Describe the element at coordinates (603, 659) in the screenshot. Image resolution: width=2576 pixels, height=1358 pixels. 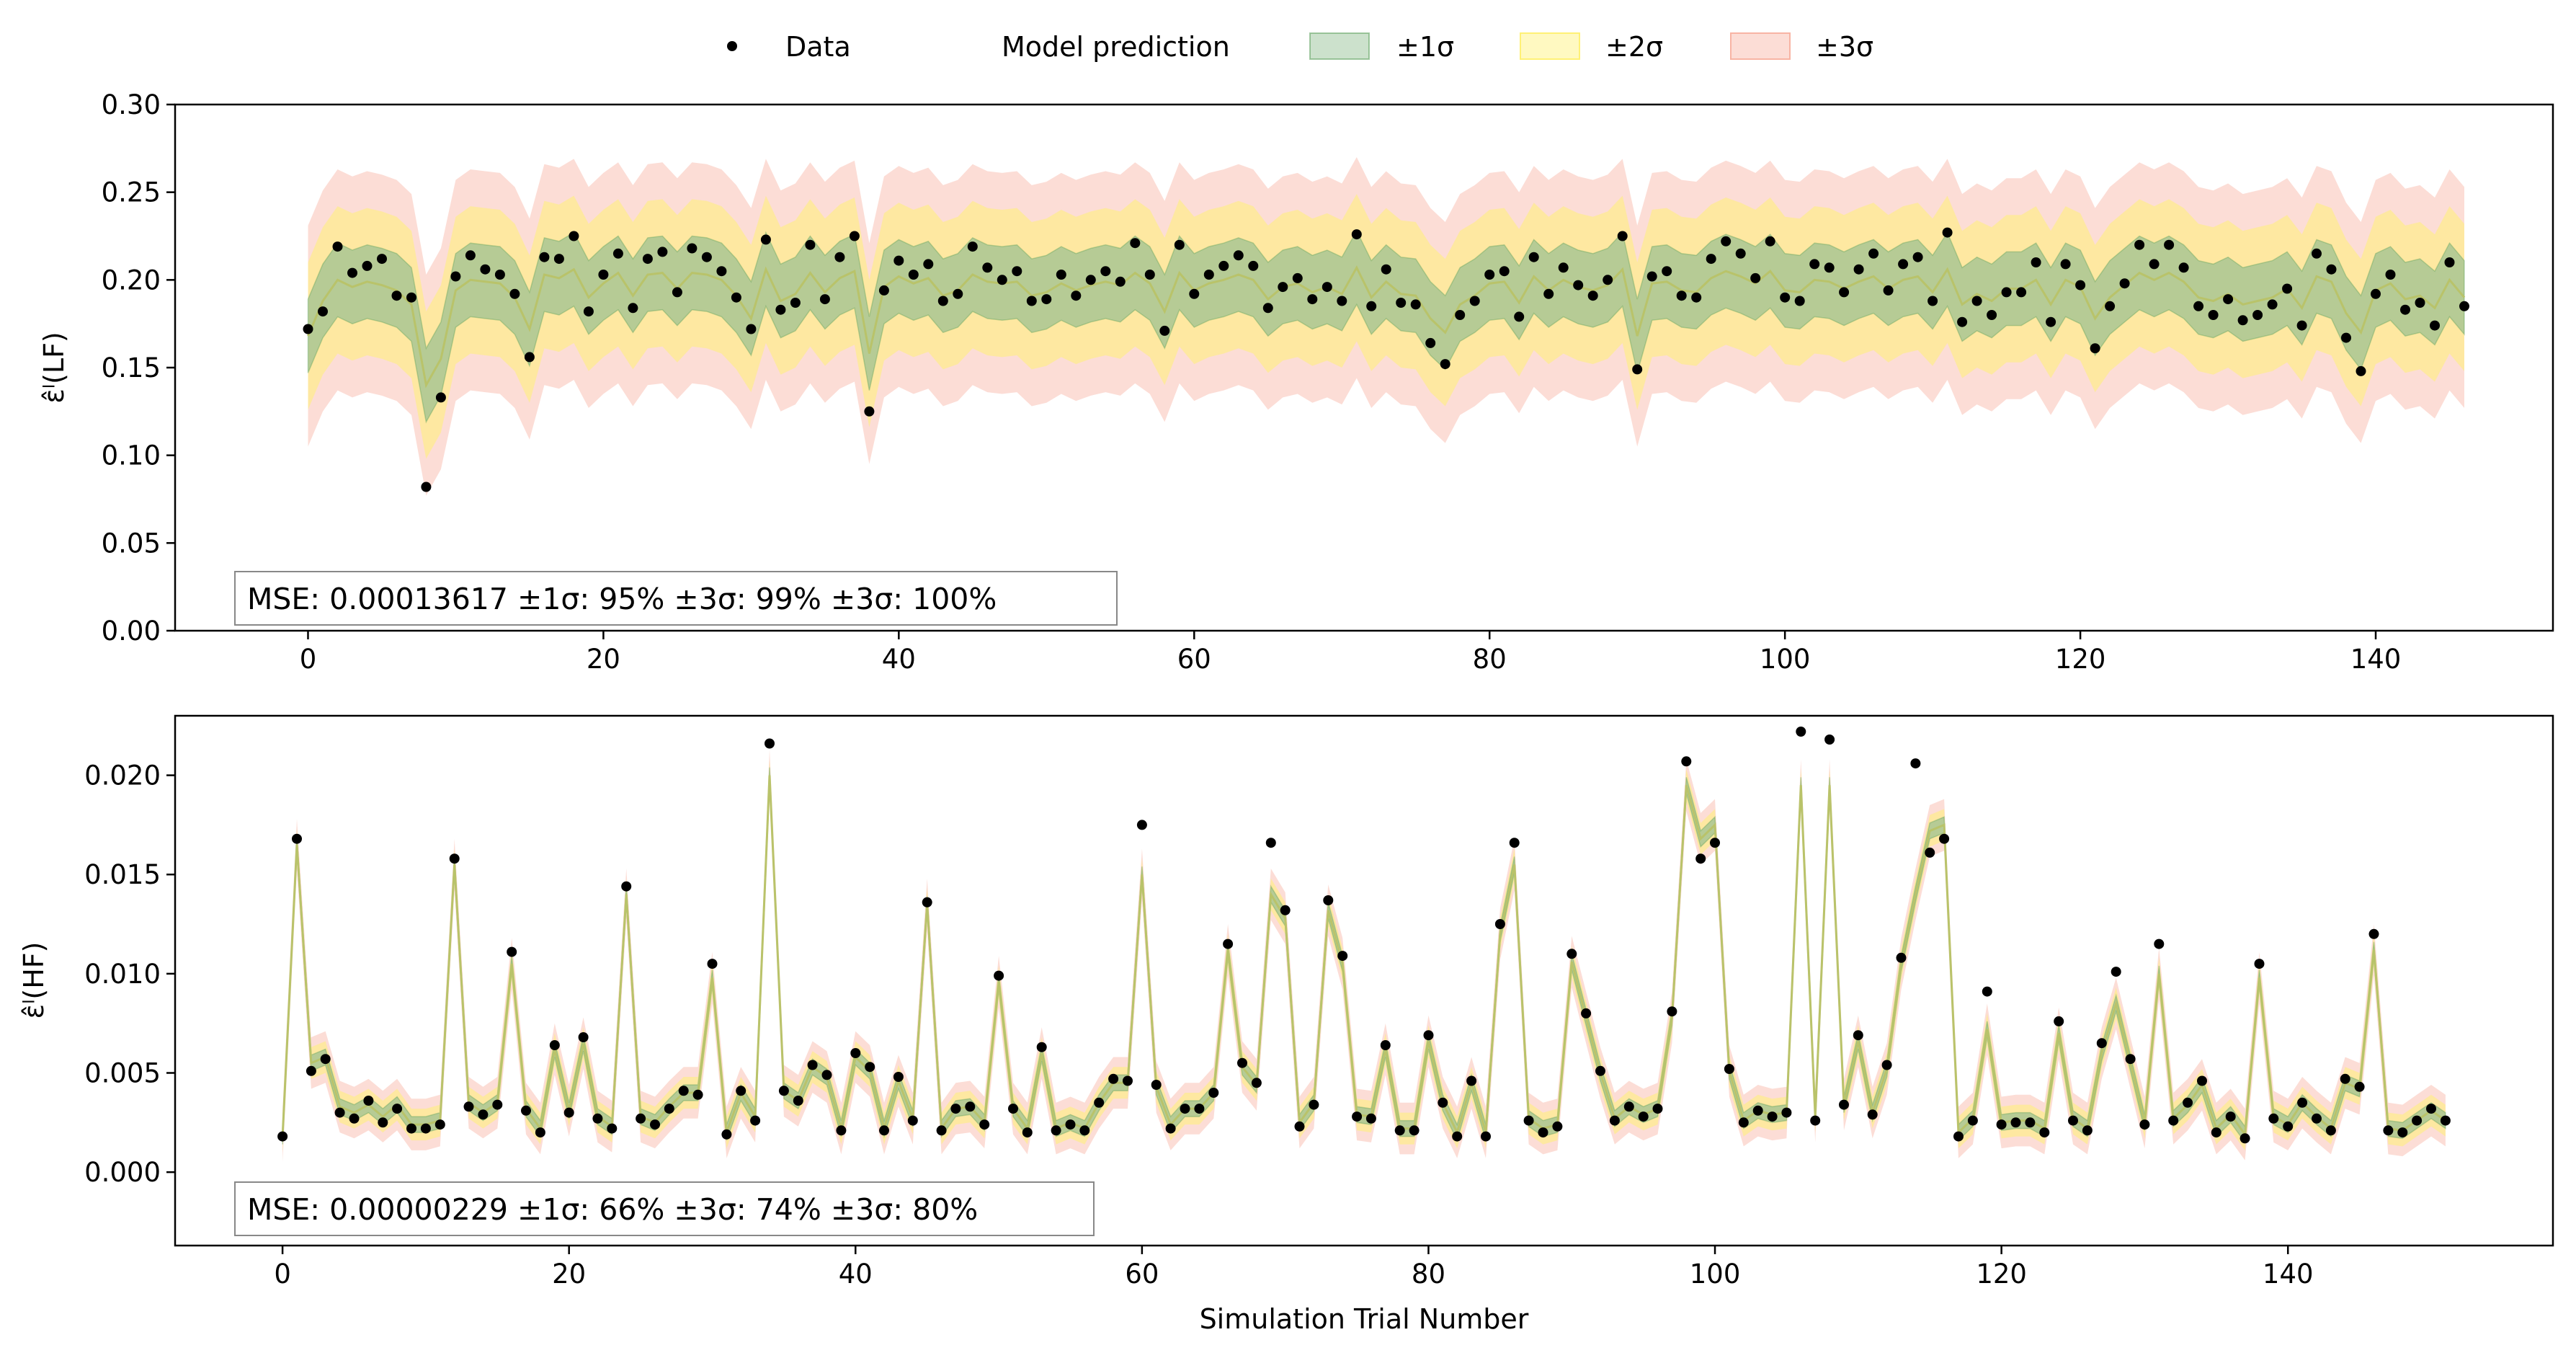
I see `x-tick-label: 20` at that location.